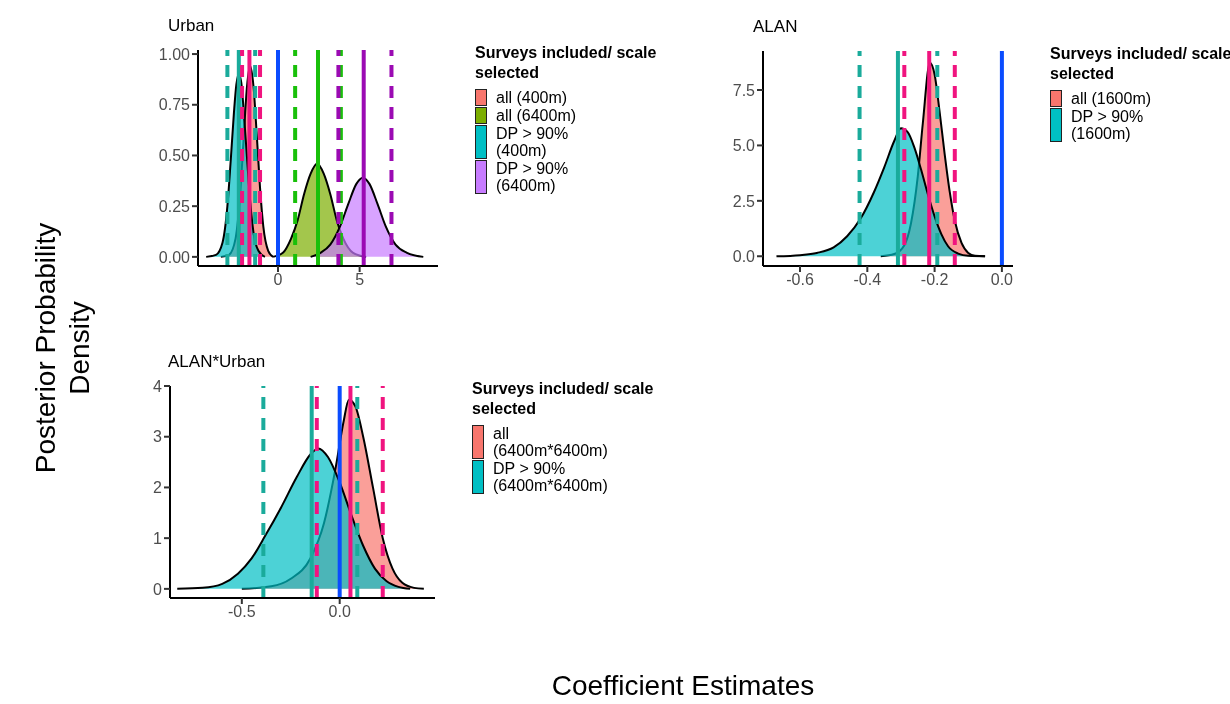  I want to click on y-tick-label: 1.00, so click(174, 54).